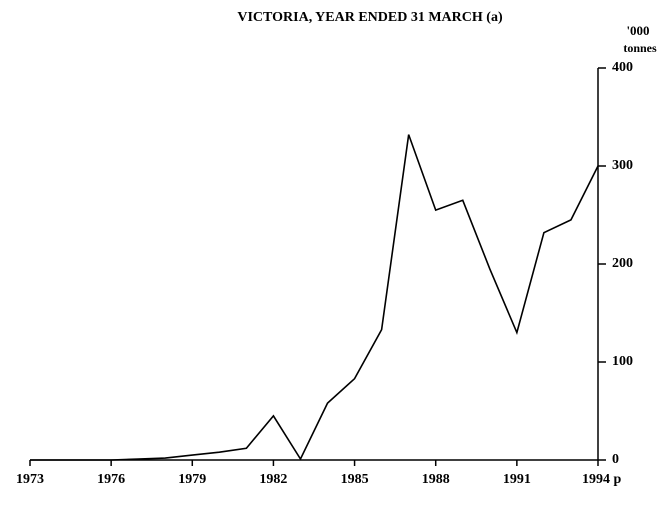  I want to click on y-tick-label: 200, so click(622, 263).